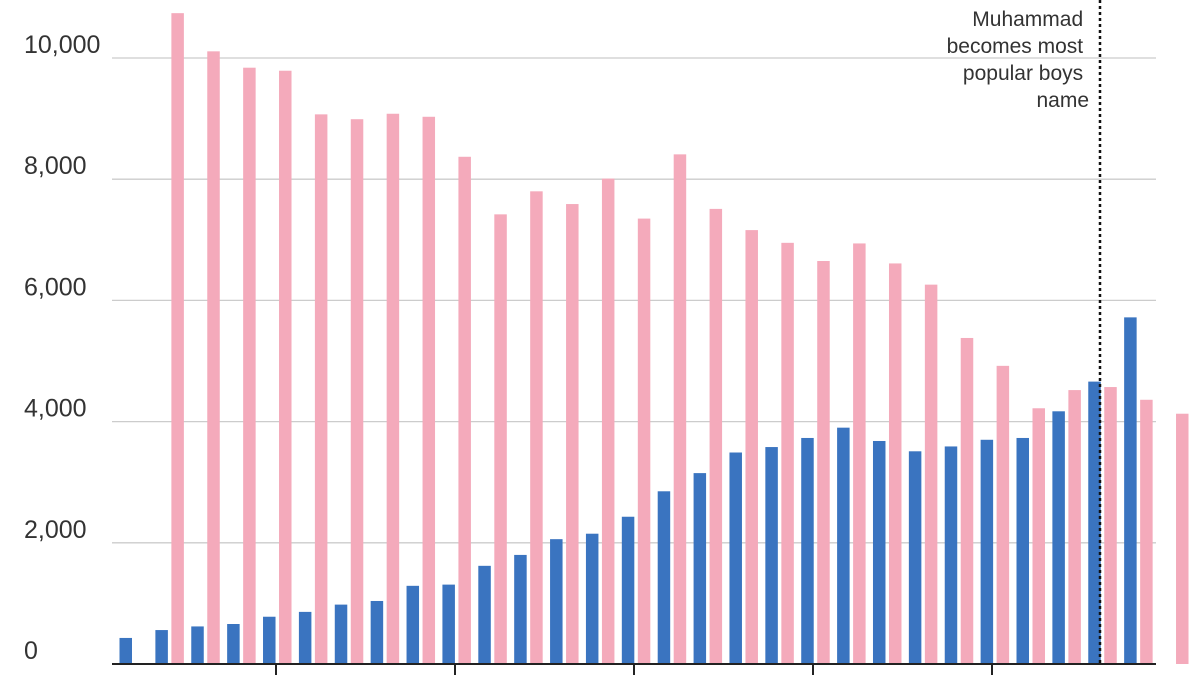 Image resolution: width=1200 pixels, height=675 pixels. I want to click on y-tick-label: 0, so click(31, 651).